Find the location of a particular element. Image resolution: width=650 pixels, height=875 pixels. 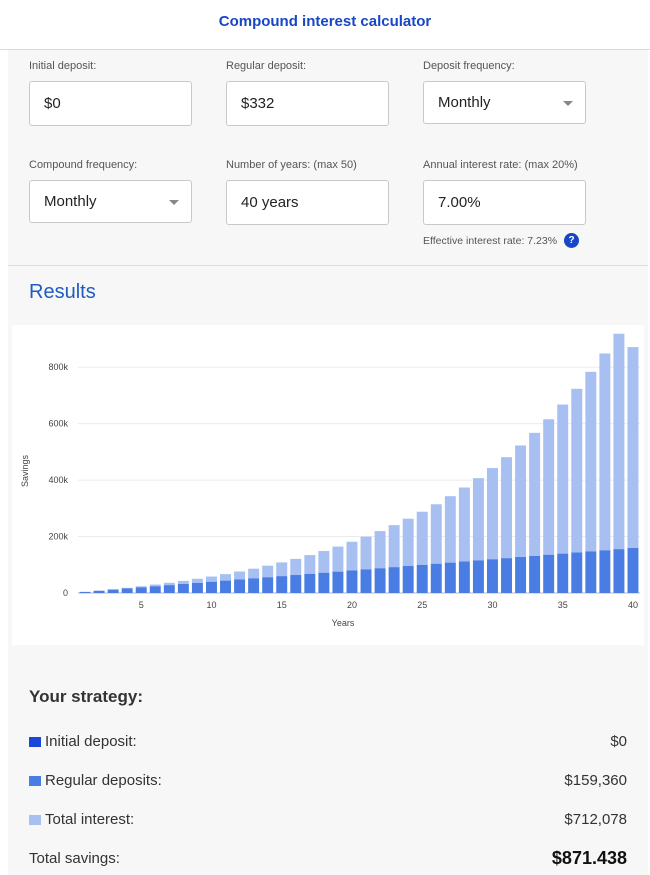

deposit-frequency-select: Monthly is located at coordinates (504, 102).